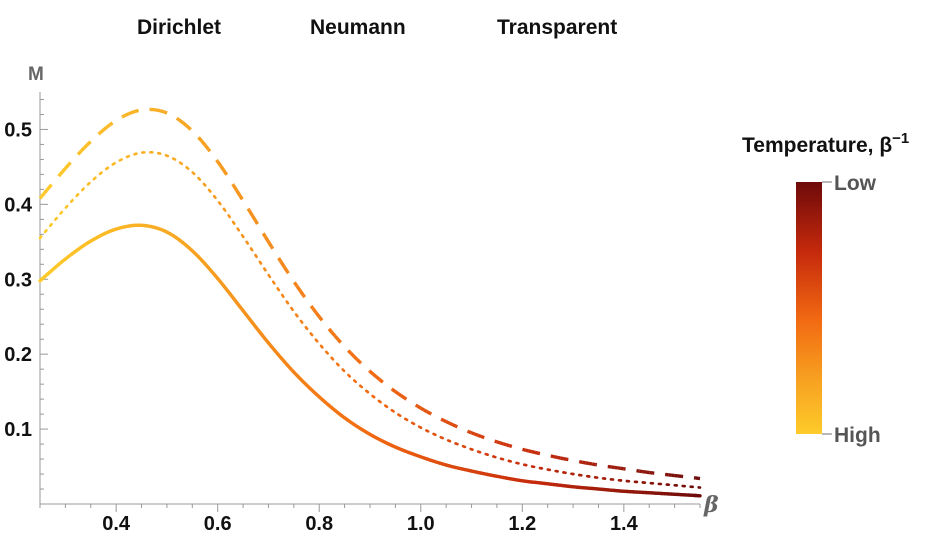  I want to click on y-tick-label: 0.1, so click(18, 430).